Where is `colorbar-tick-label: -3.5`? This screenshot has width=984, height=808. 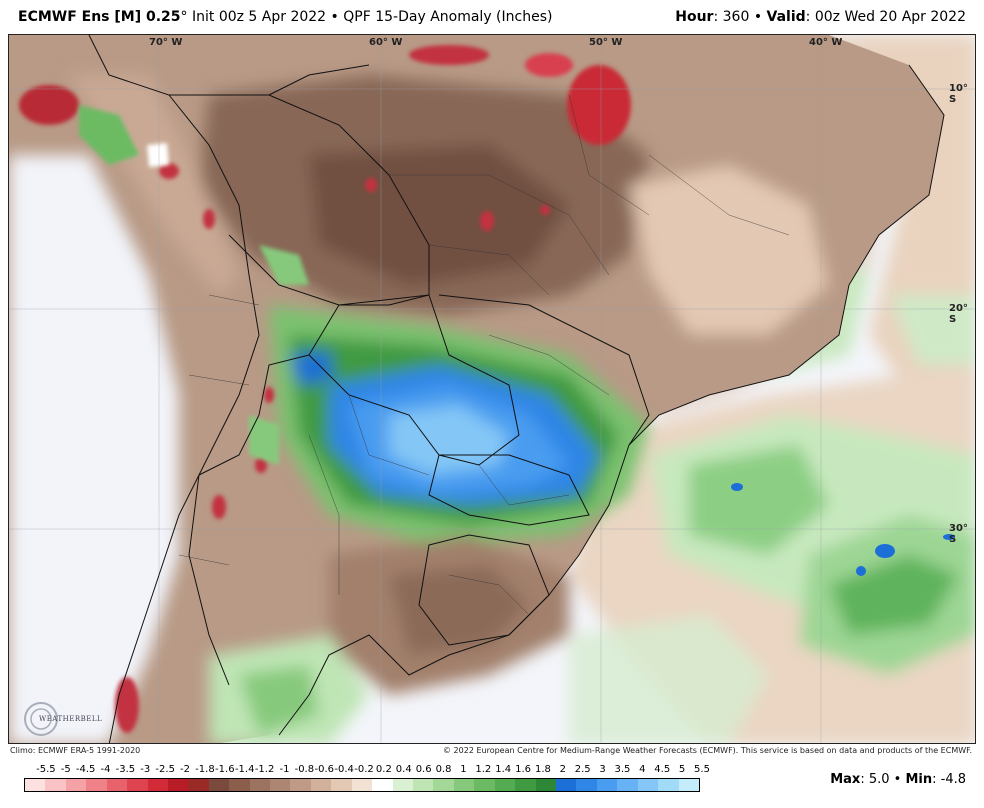 colorbar-tick-label: -3.5 is located at coordinates (125, 769).